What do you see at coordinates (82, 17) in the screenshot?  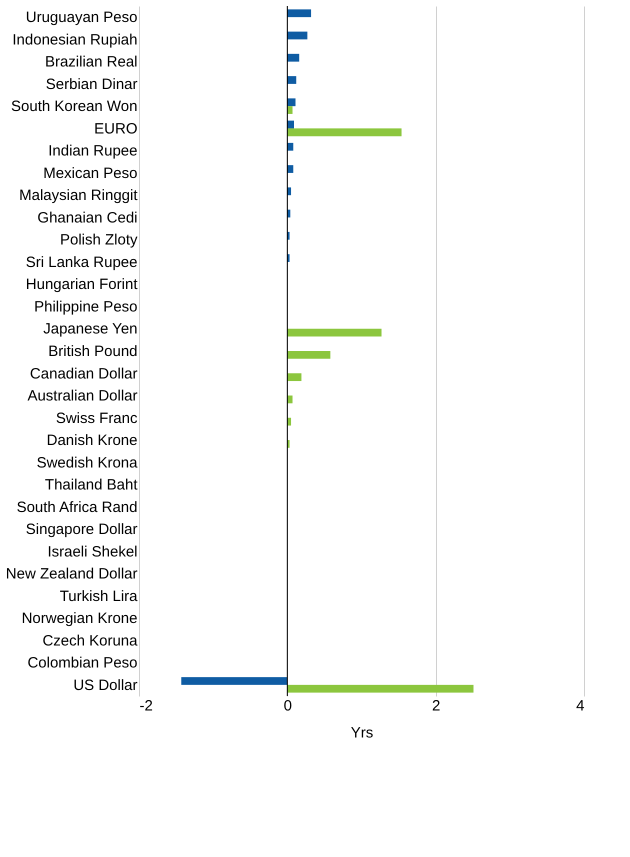 I see `y-tick-label: Uruguayan Peso` at bounding box center [82, 17].